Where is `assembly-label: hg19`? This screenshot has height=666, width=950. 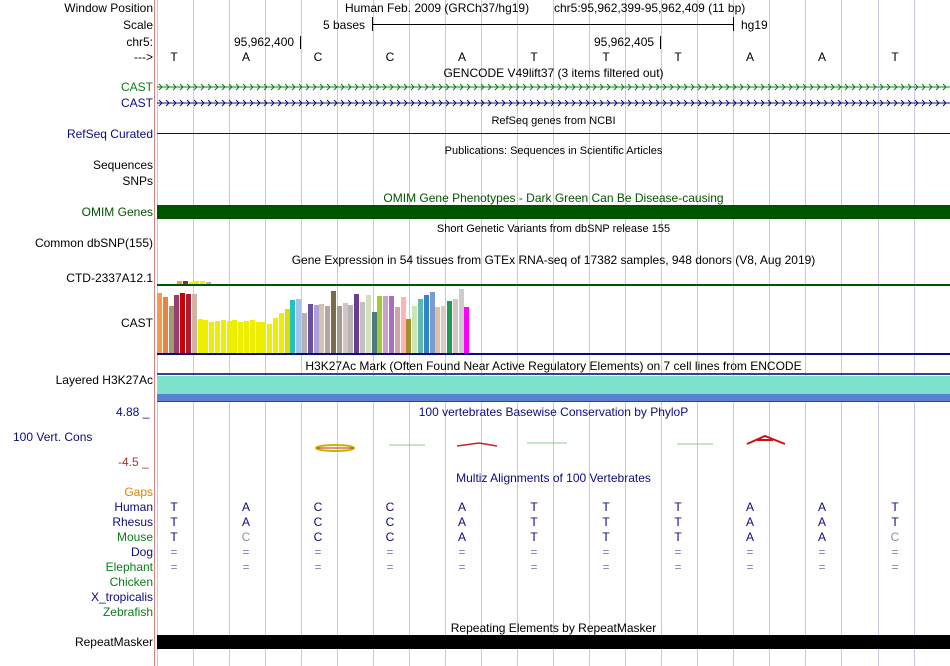 assembly-label: hg19 is located at coordinates (754, 25).